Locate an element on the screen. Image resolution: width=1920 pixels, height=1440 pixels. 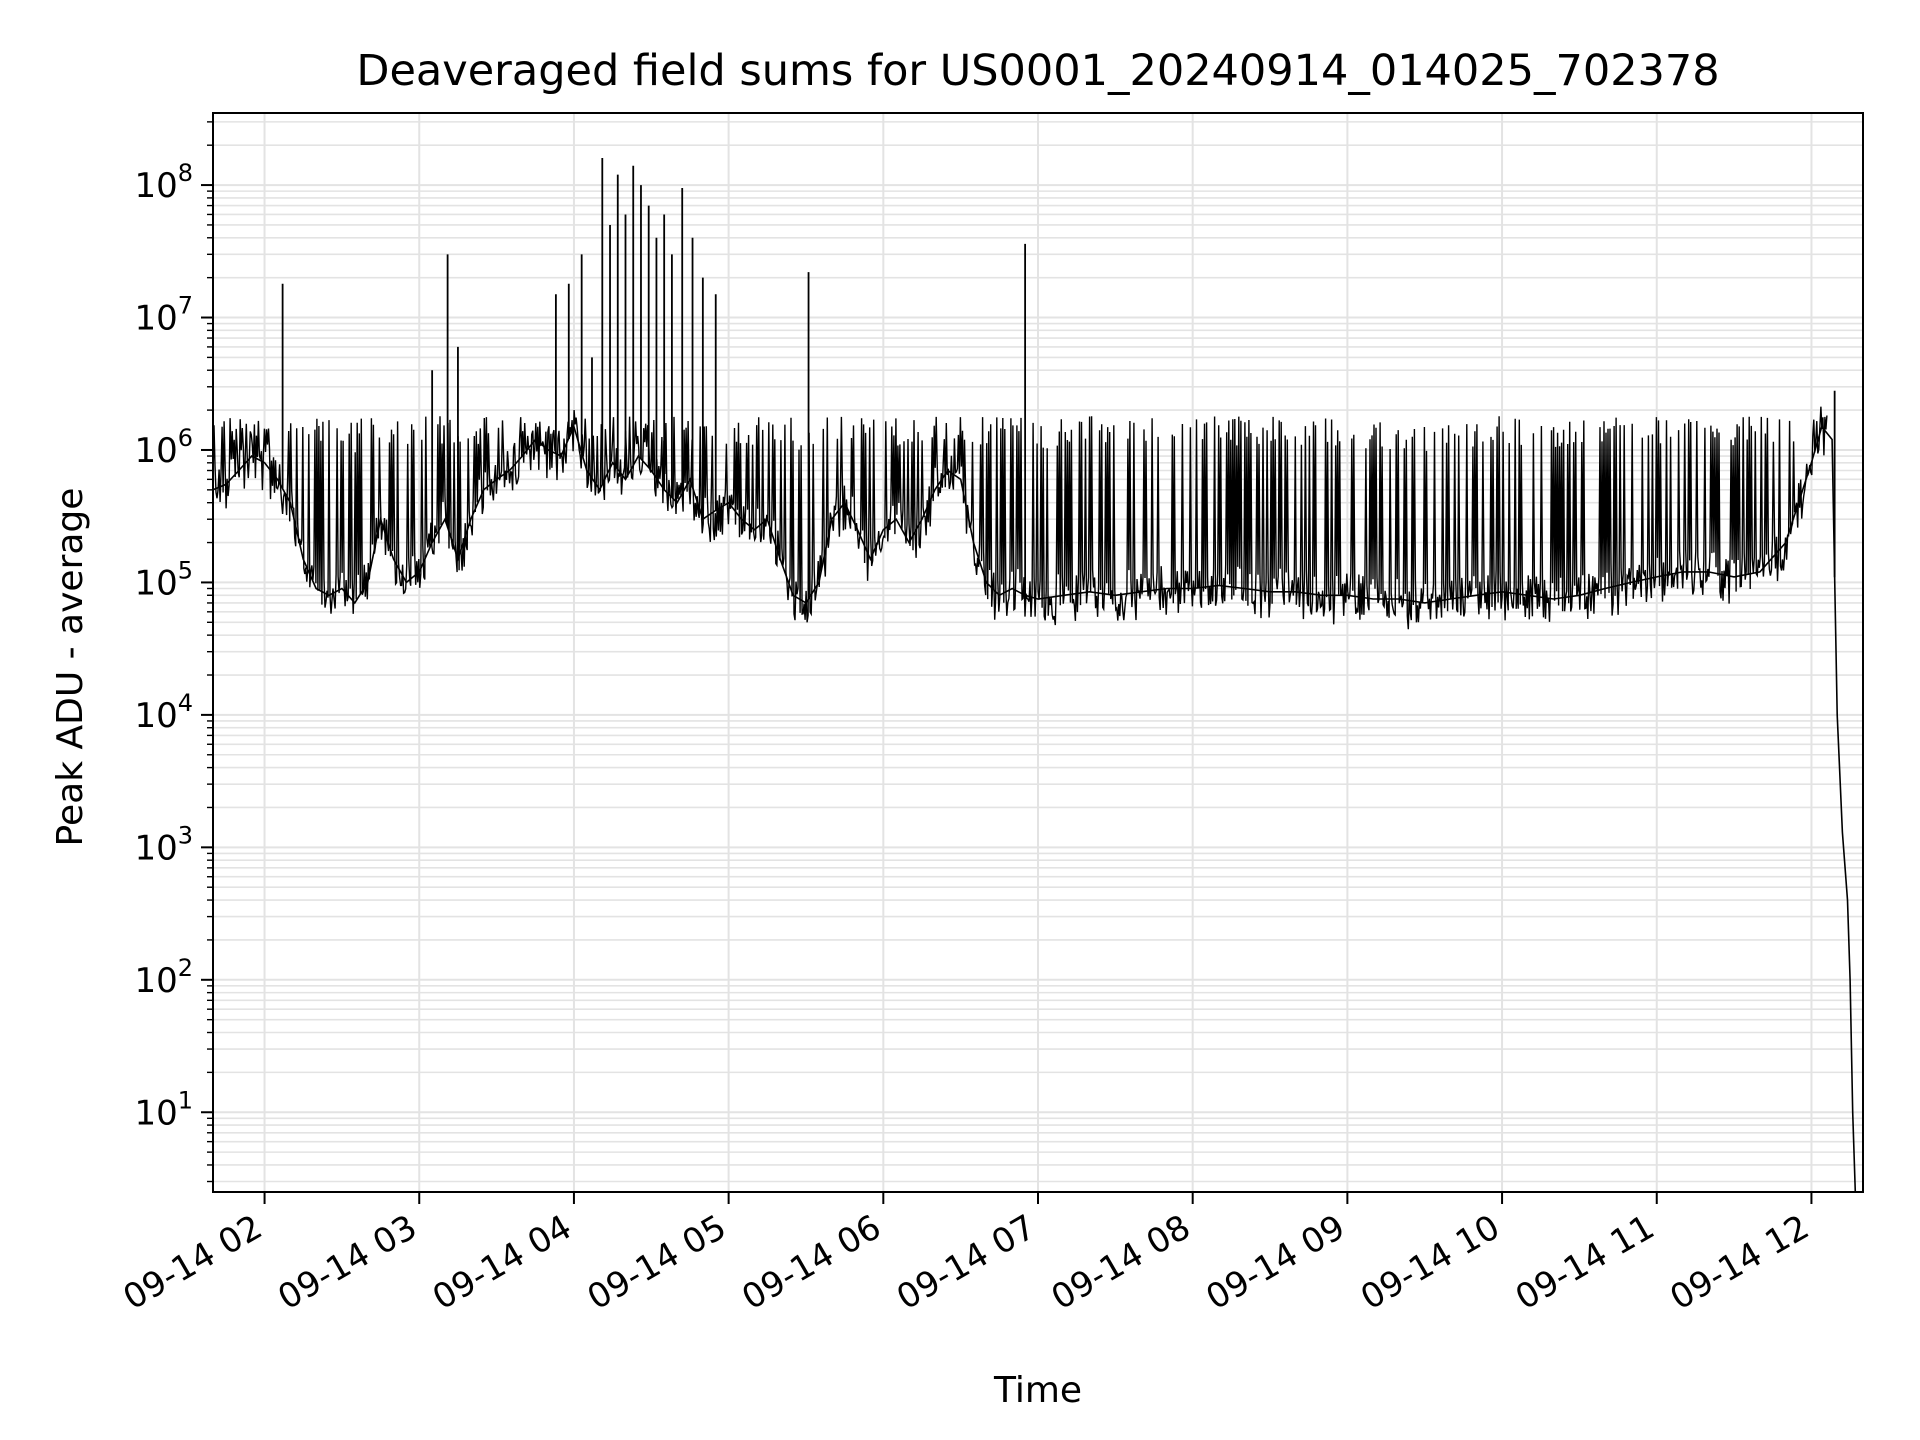
y-tick-label: 10⁴ is located at coordinates (163, 712).